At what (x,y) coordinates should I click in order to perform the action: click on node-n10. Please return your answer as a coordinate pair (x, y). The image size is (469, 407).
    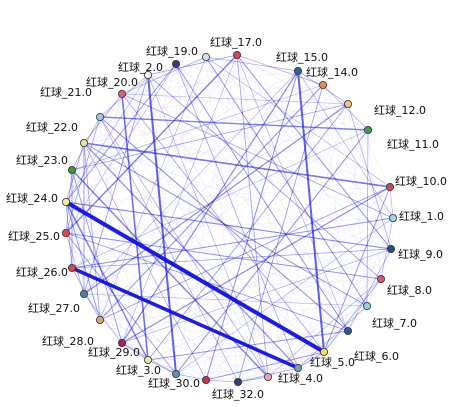
    Looking at the image, I should click on (389, 186).